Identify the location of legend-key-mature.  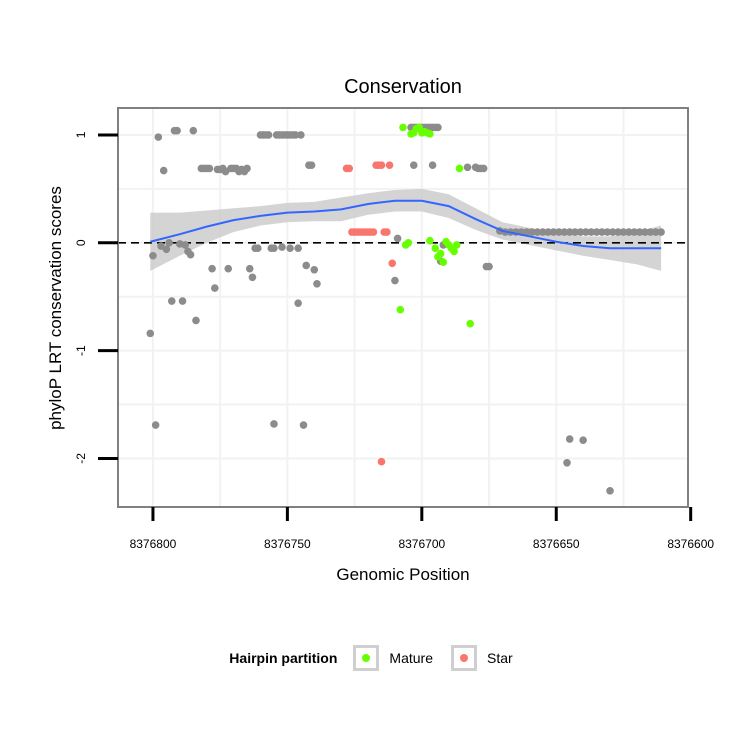
(366, 658).